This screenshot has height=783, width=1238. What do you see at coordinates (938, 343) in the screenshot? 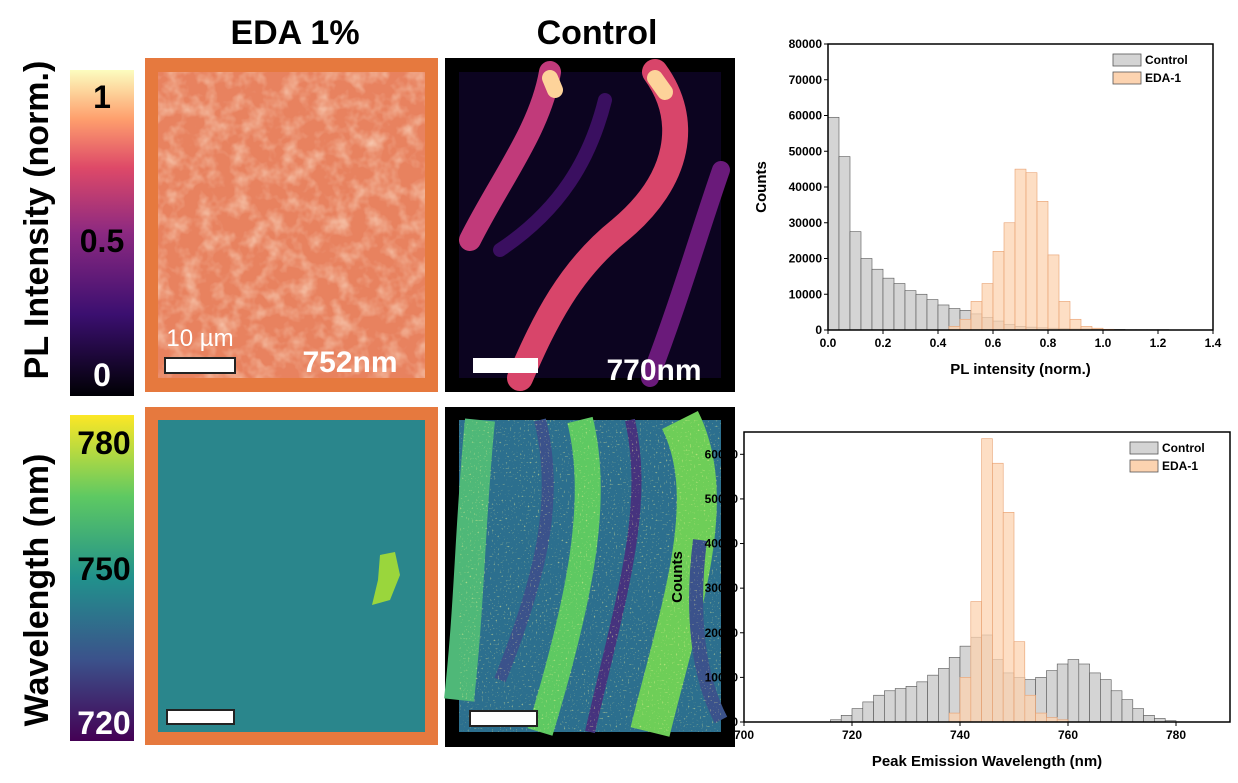
I see `x-tick-label: 0.4` at bounding box center [938, 343].